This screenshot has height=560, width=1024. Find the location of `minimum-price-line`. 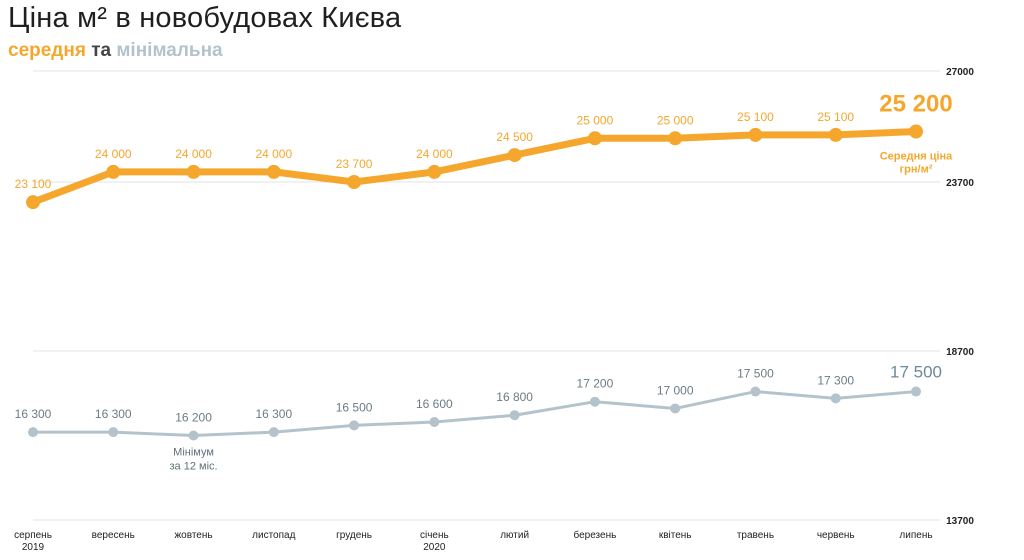

minimum-price-line is located at coordinates (474, 413).